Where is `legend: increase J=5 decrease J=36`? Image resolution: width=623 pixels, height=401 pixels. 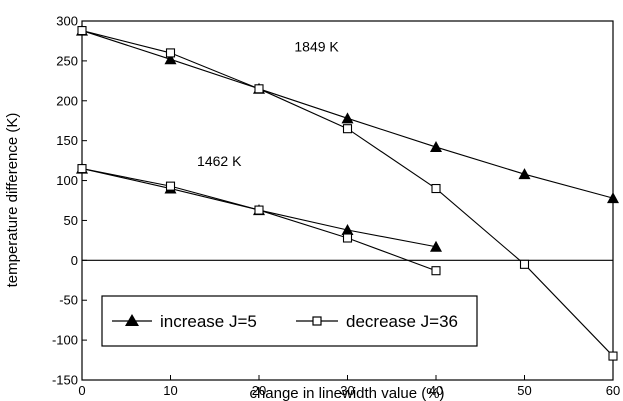
legend: increase J=5 decrease J=36 is located at coordinates (289, 321).